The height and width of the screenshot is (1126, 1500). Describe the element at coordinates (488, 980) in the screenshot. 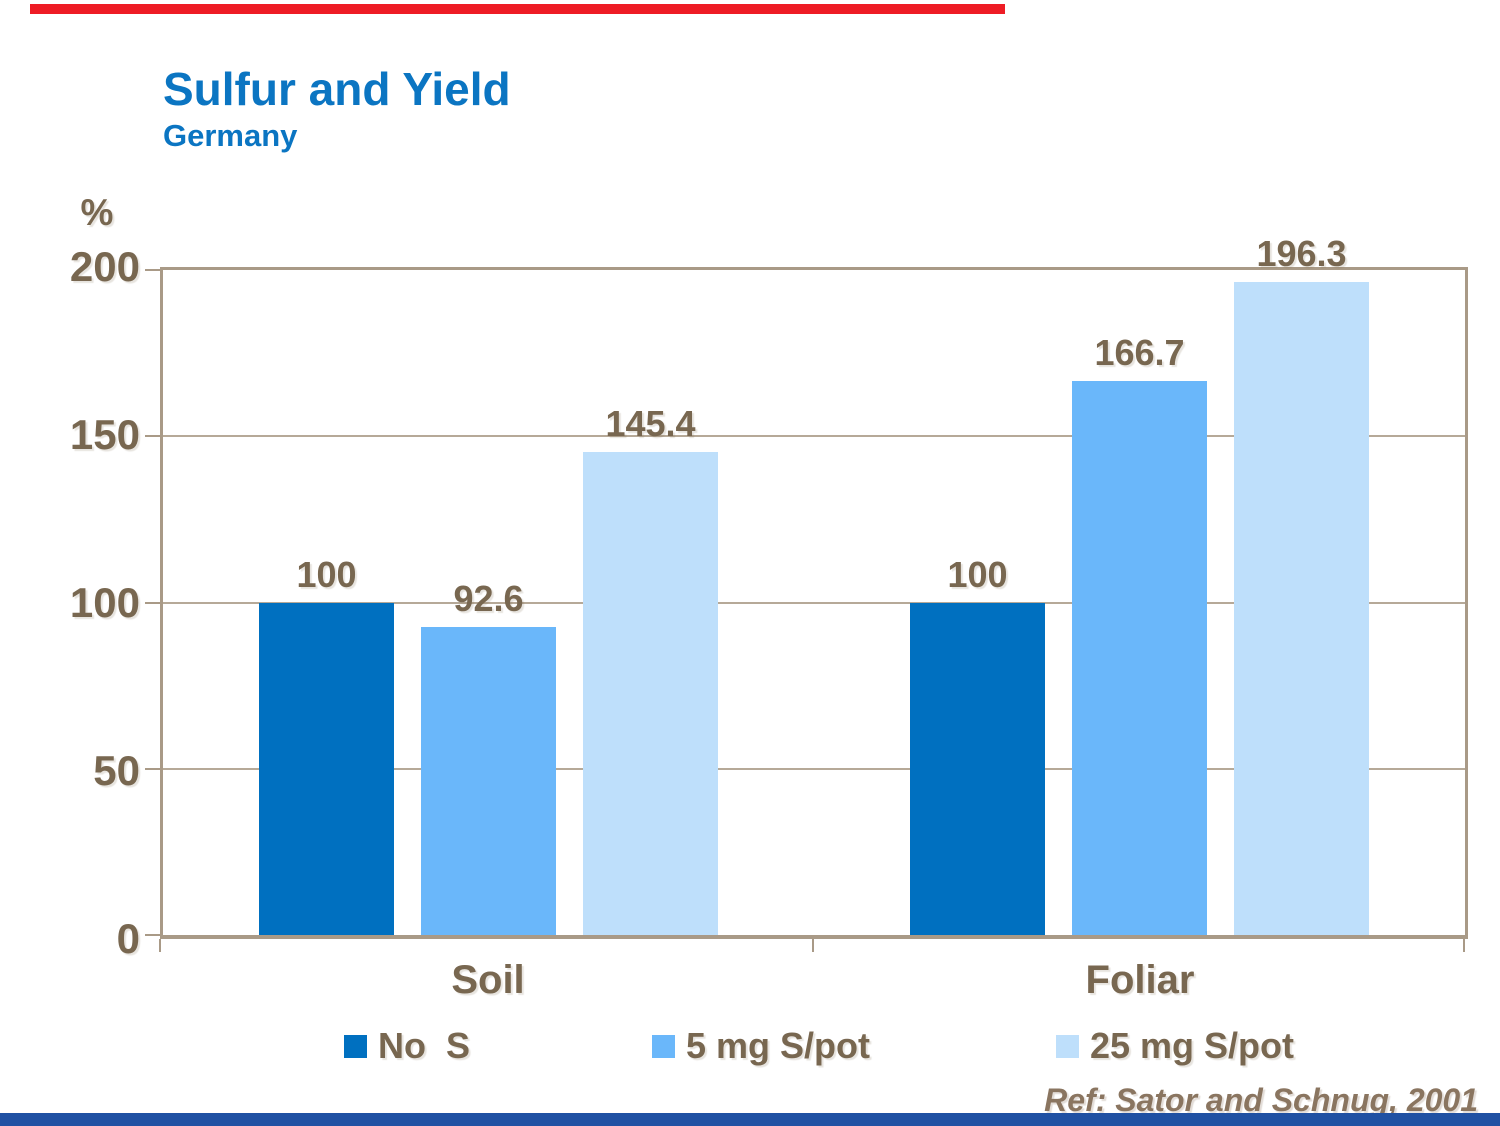

I see `category-label-soil: Soil` at that location.